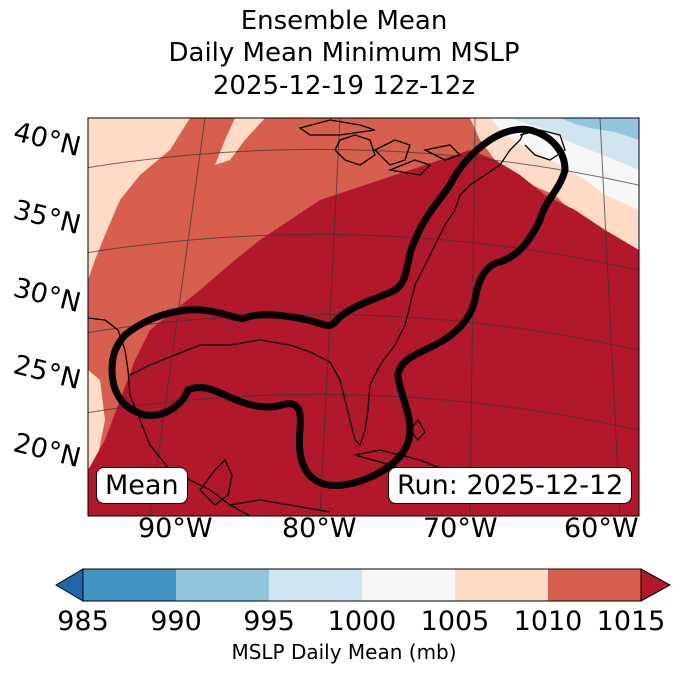  Describe the element at coordinates (442, 152) in the screenshot. I see `lake-ontario` at that location.